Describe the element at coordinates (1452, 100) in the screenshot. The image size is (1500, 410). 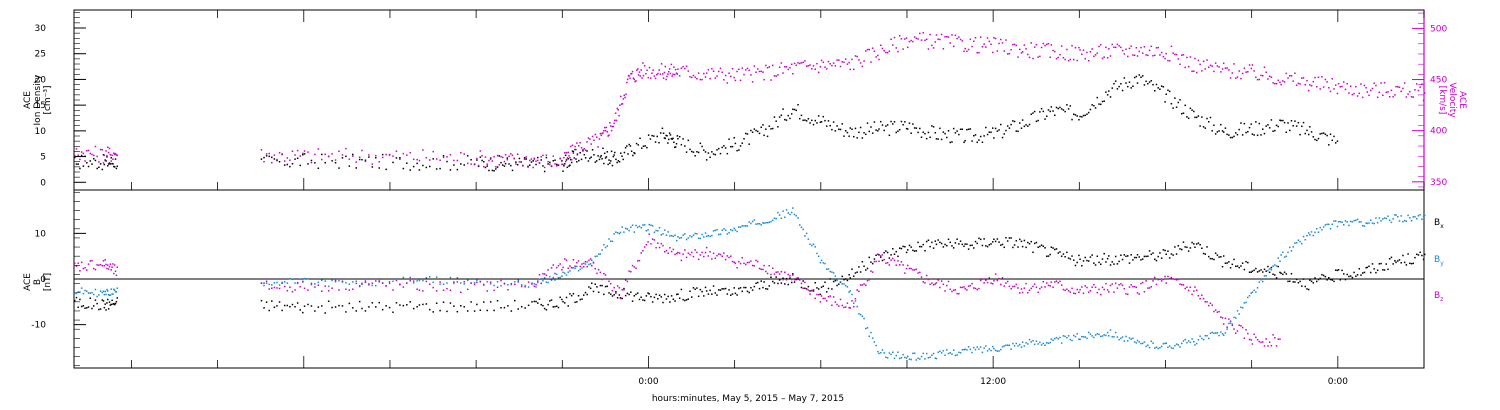
I see `top-right-axis-title: ACEVelocity[km/s]` at that location.